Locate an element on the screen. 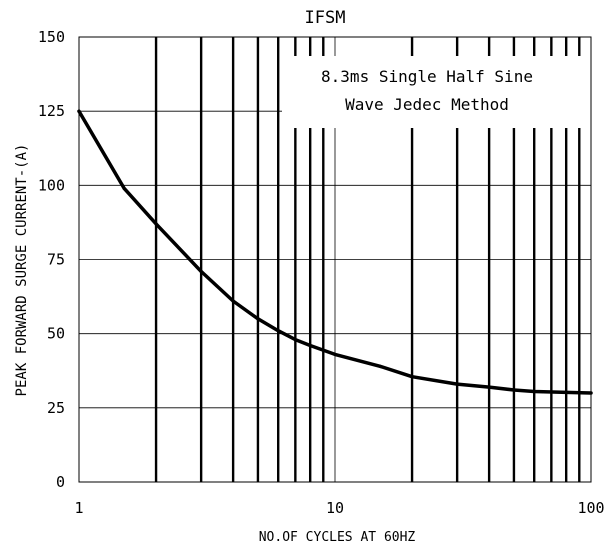  x-axis-label: NO.OF CYCLES AT 60HZ is located at coordinates (337, 537).